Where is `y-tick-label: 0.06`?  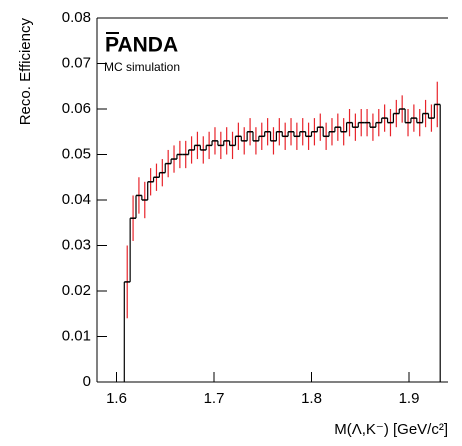
y-tick-label: 0.06 is located at coordinates (76, 108).